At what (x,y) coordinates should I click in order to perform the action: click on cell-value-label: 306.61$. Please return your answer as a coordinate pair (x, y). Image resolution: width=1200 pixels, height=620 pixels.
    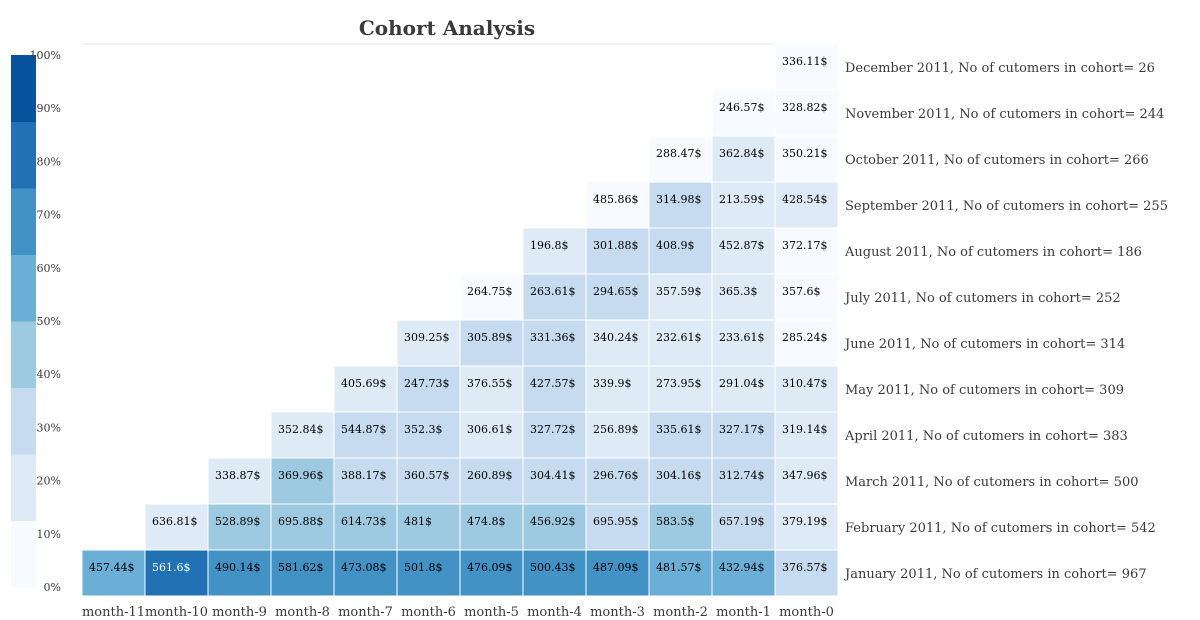
    Looking at the image, I should click on (490, 429).